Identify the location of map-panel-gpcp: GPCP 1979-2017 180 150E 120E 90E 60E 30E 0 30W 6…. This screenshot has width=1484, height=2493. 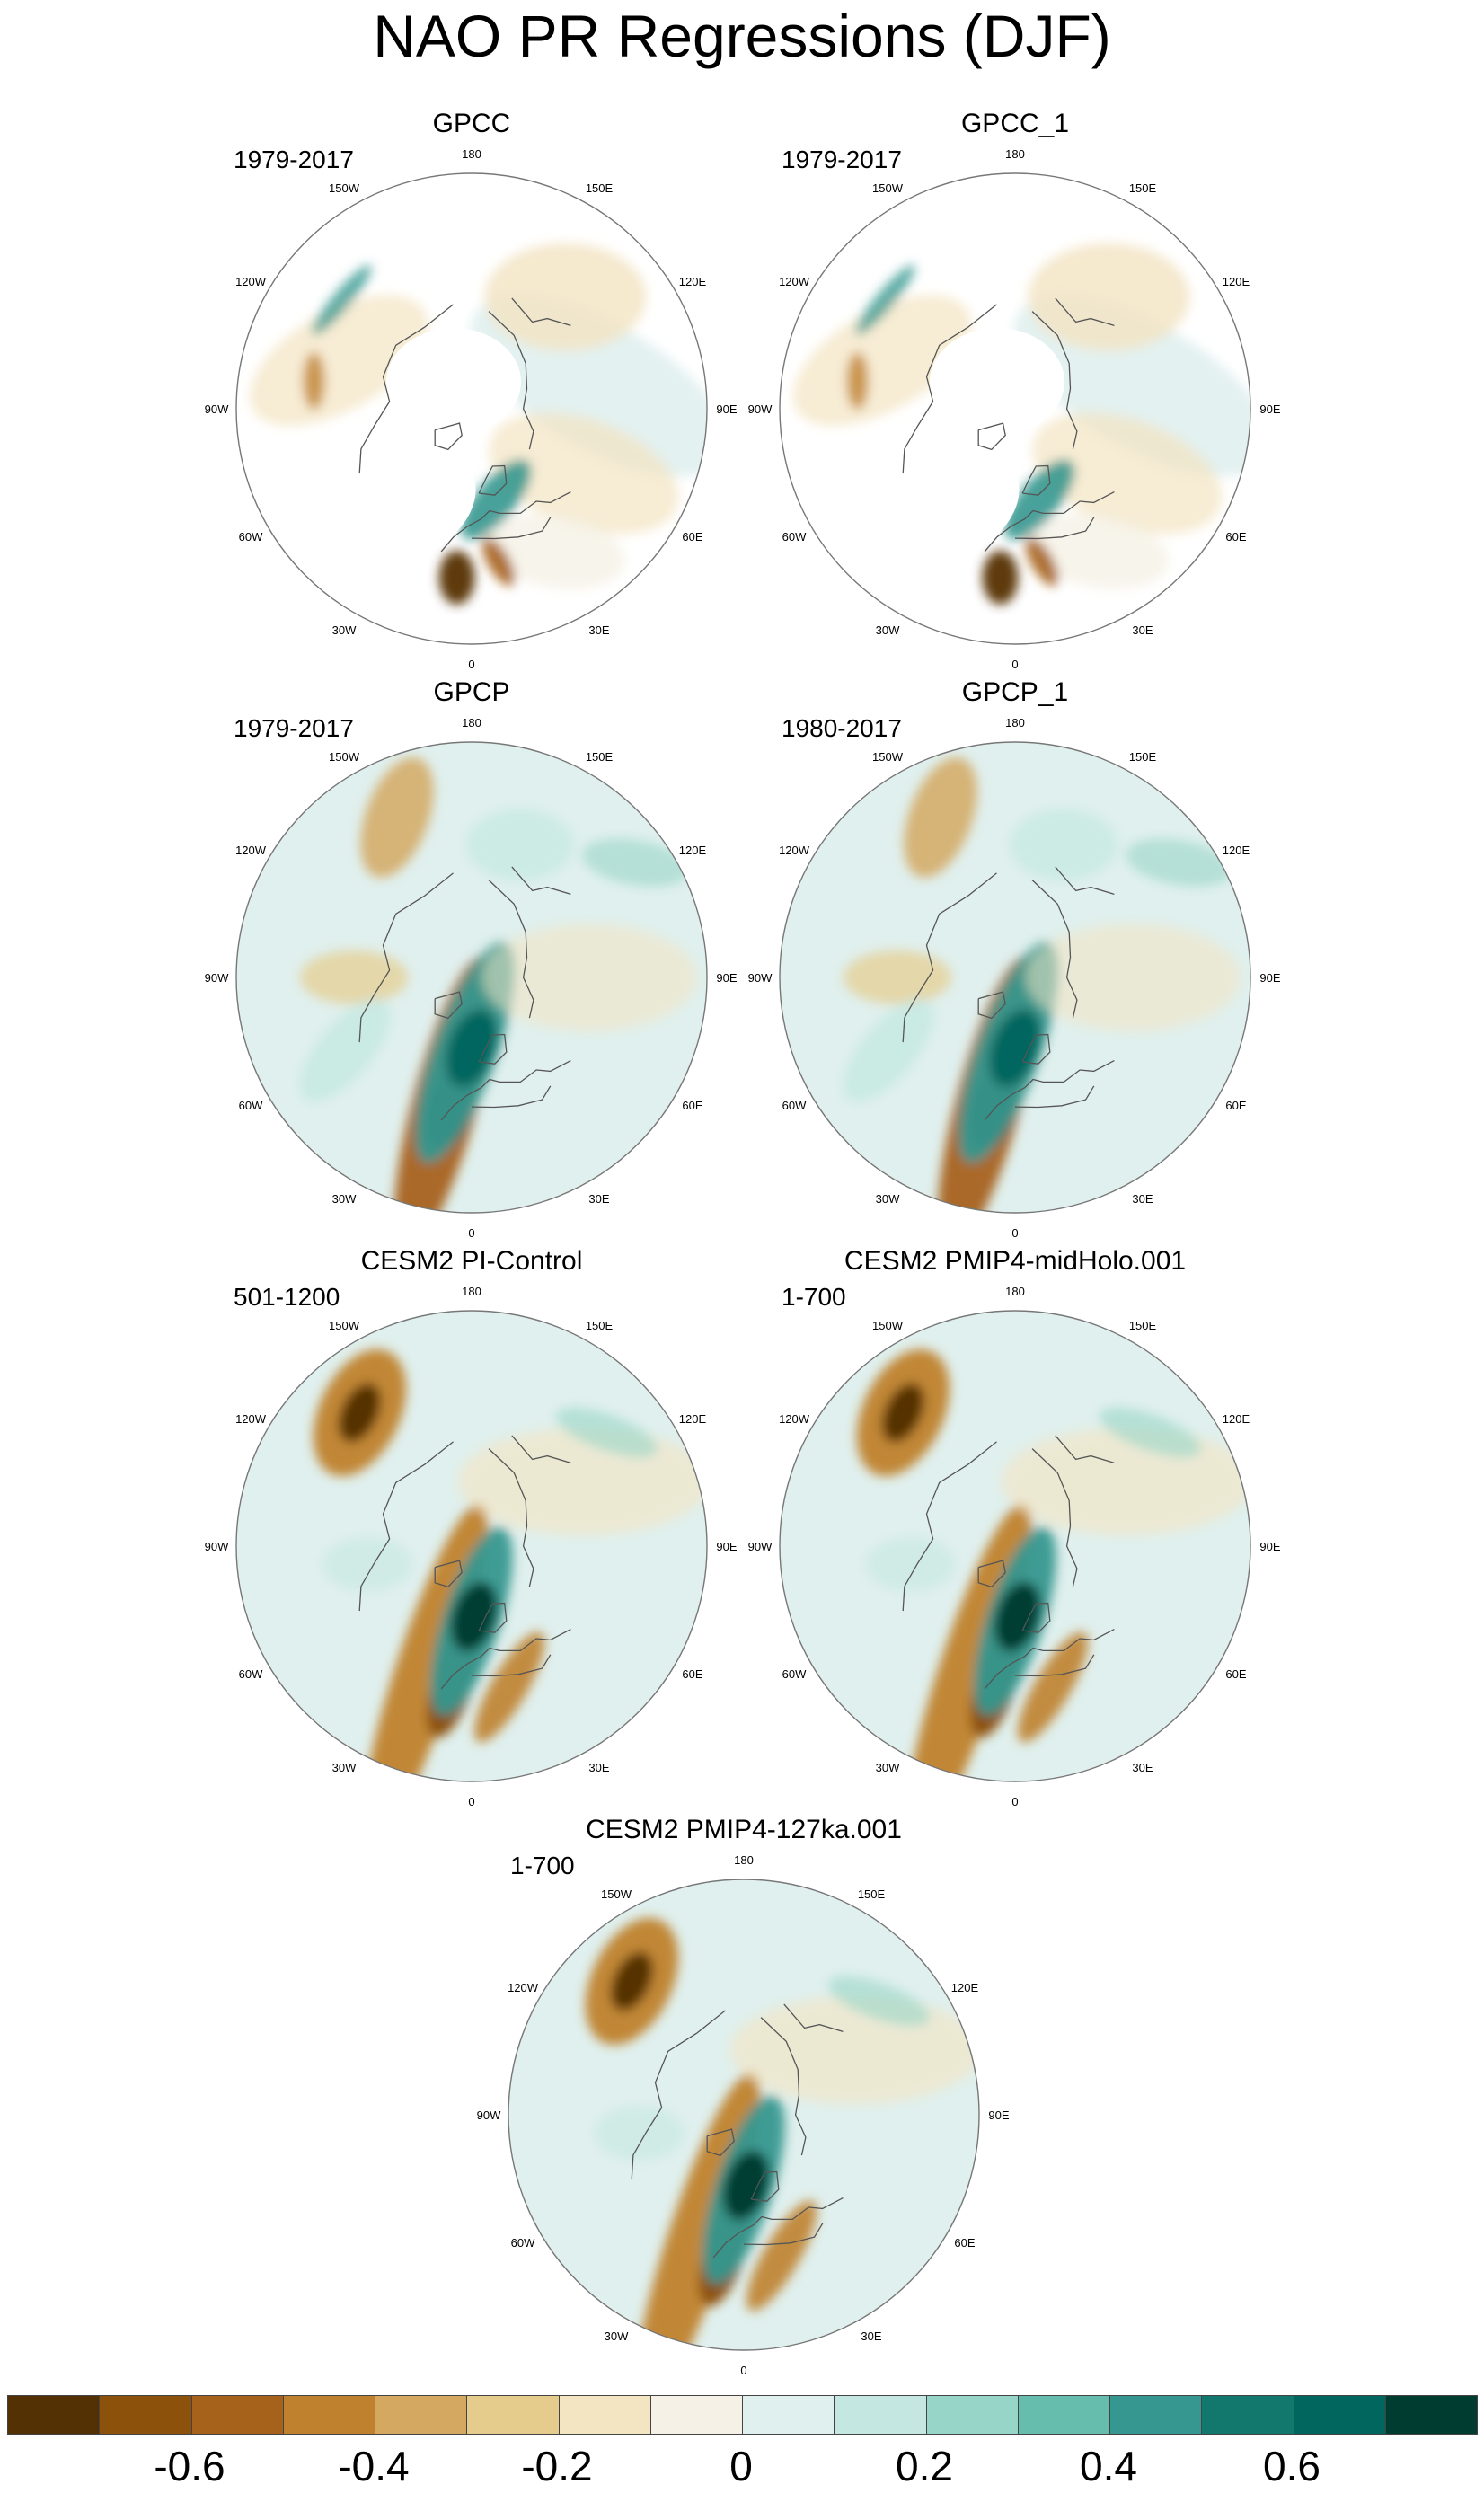
(472, 959).